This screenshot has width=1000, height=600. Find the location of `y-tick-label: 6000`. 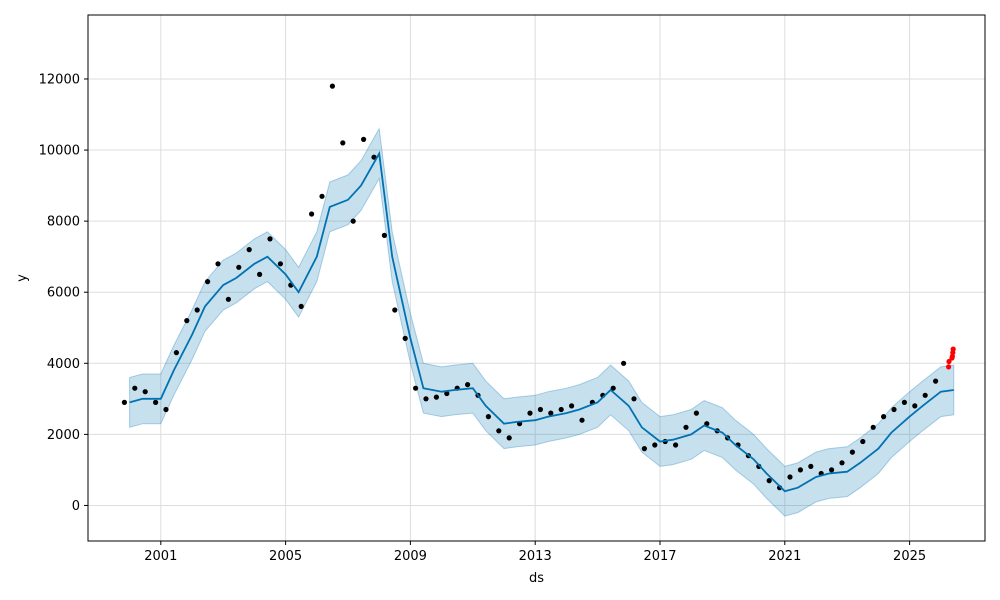

y-tick-label: 6000 is located at coordinates (63, 293).